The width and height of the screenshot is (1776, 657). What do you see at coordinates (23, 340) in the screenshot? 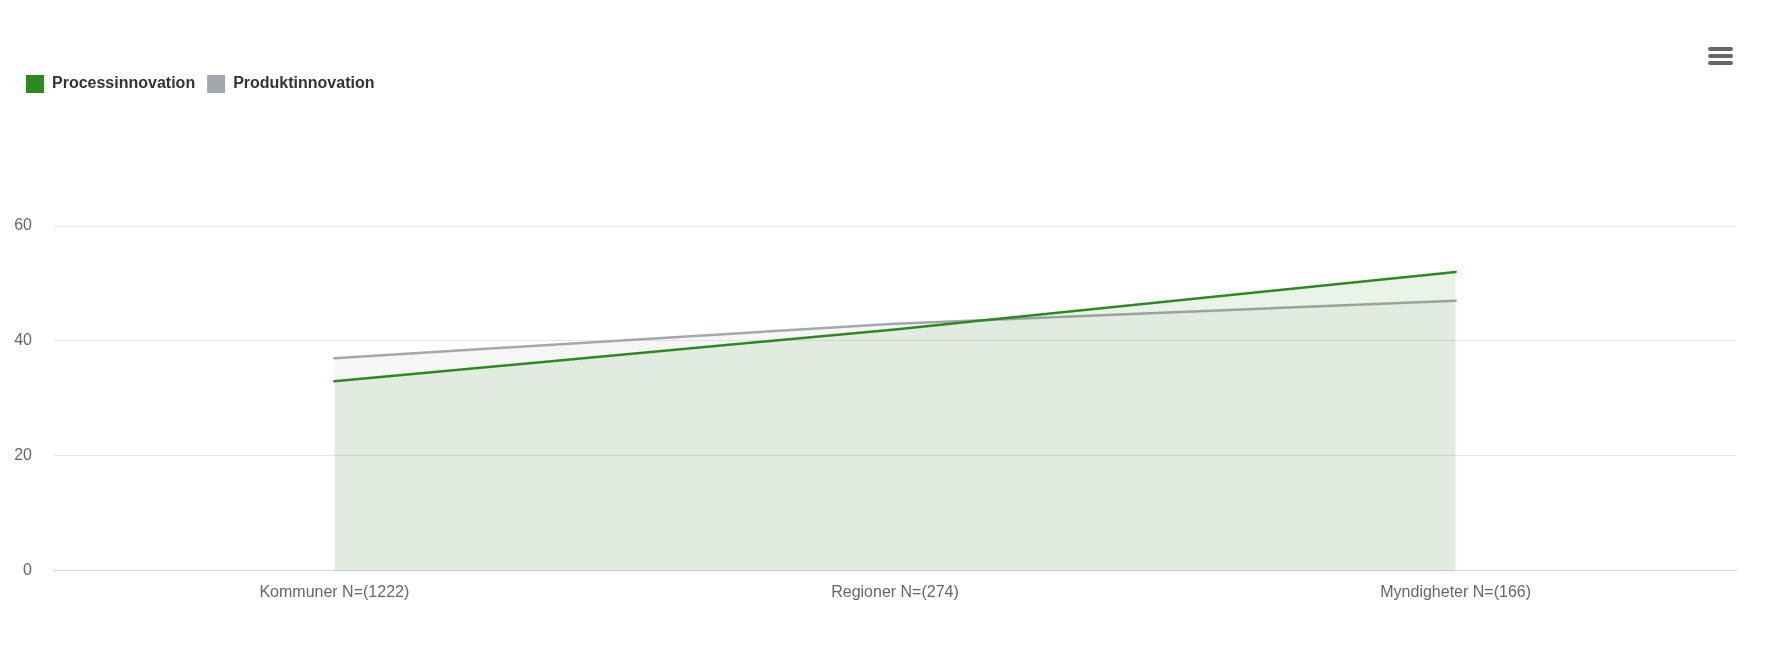
I see `y-tick-label: 40` at bounding box center [23, 340].